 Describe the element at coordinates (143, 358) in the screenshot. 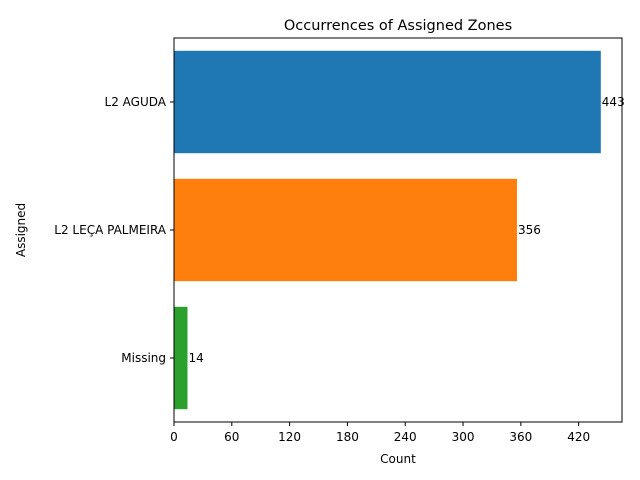

I see `y-tick-label-2: Missing` at that location.